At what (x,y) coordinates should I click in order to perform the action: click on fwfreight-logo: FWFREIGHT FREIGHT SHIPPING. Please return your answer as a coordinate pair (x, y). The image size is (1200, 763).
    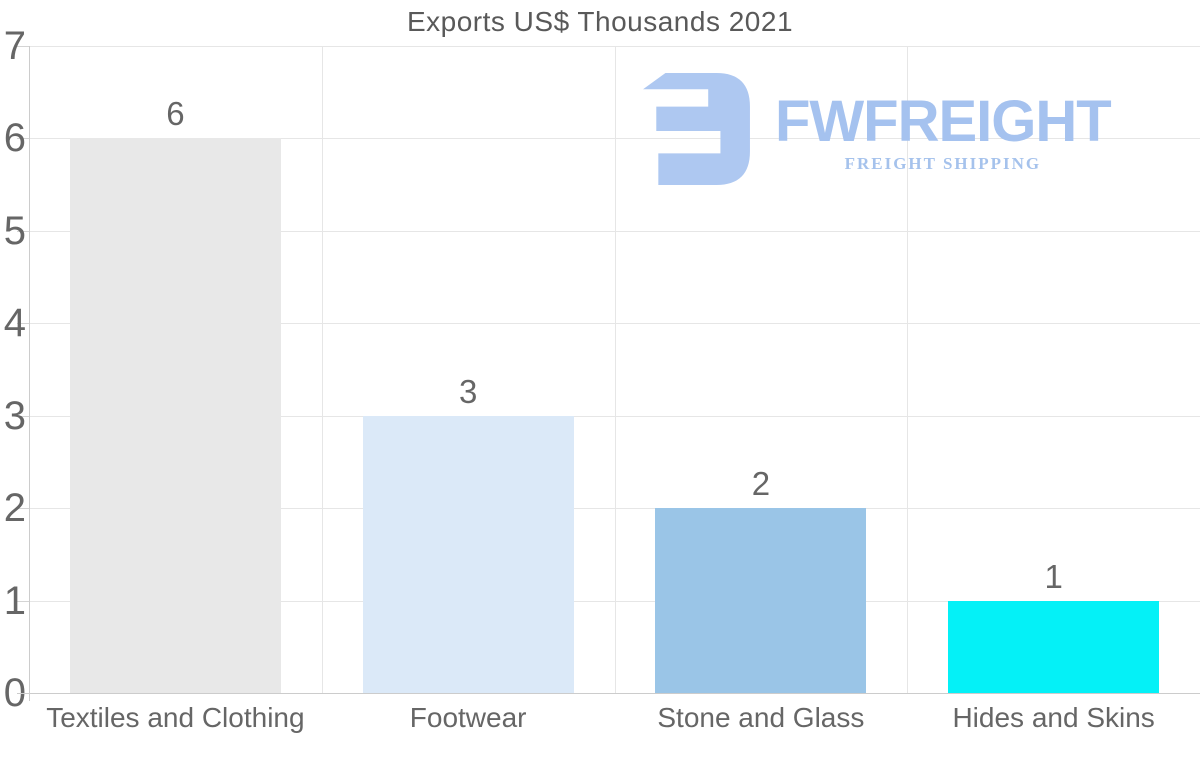
    Looking at the image, I should click on (877, 129).